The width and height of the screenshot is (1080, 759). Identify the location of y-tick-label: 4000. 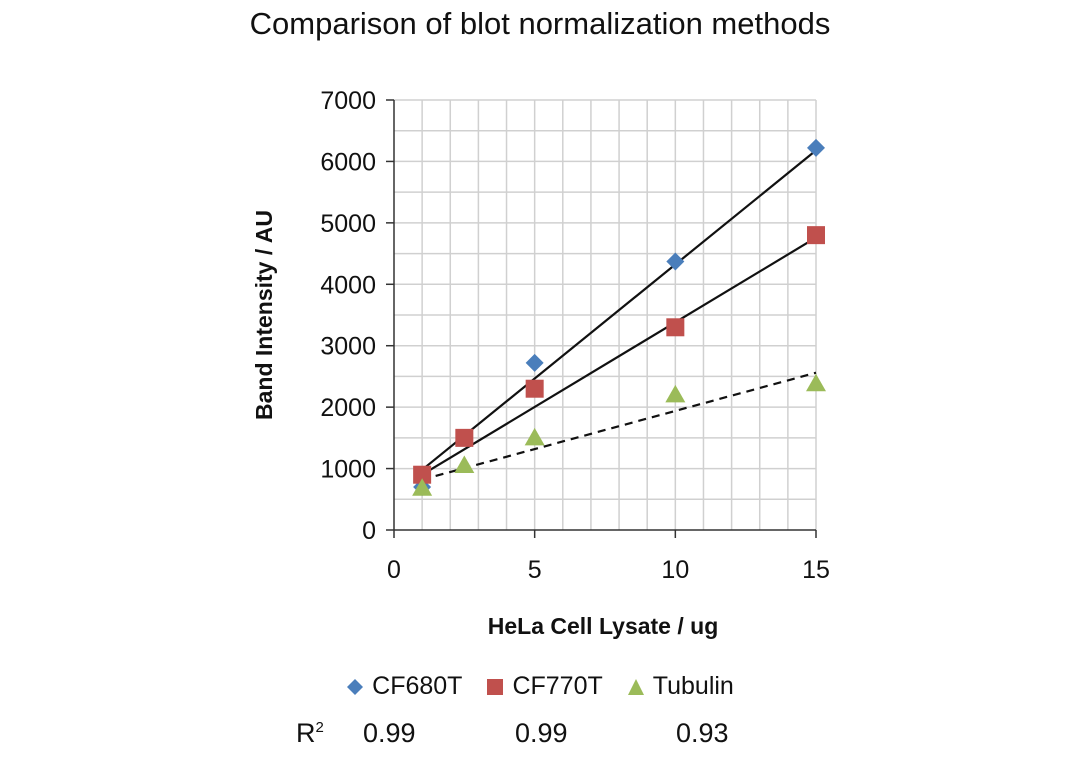
(348, 285).